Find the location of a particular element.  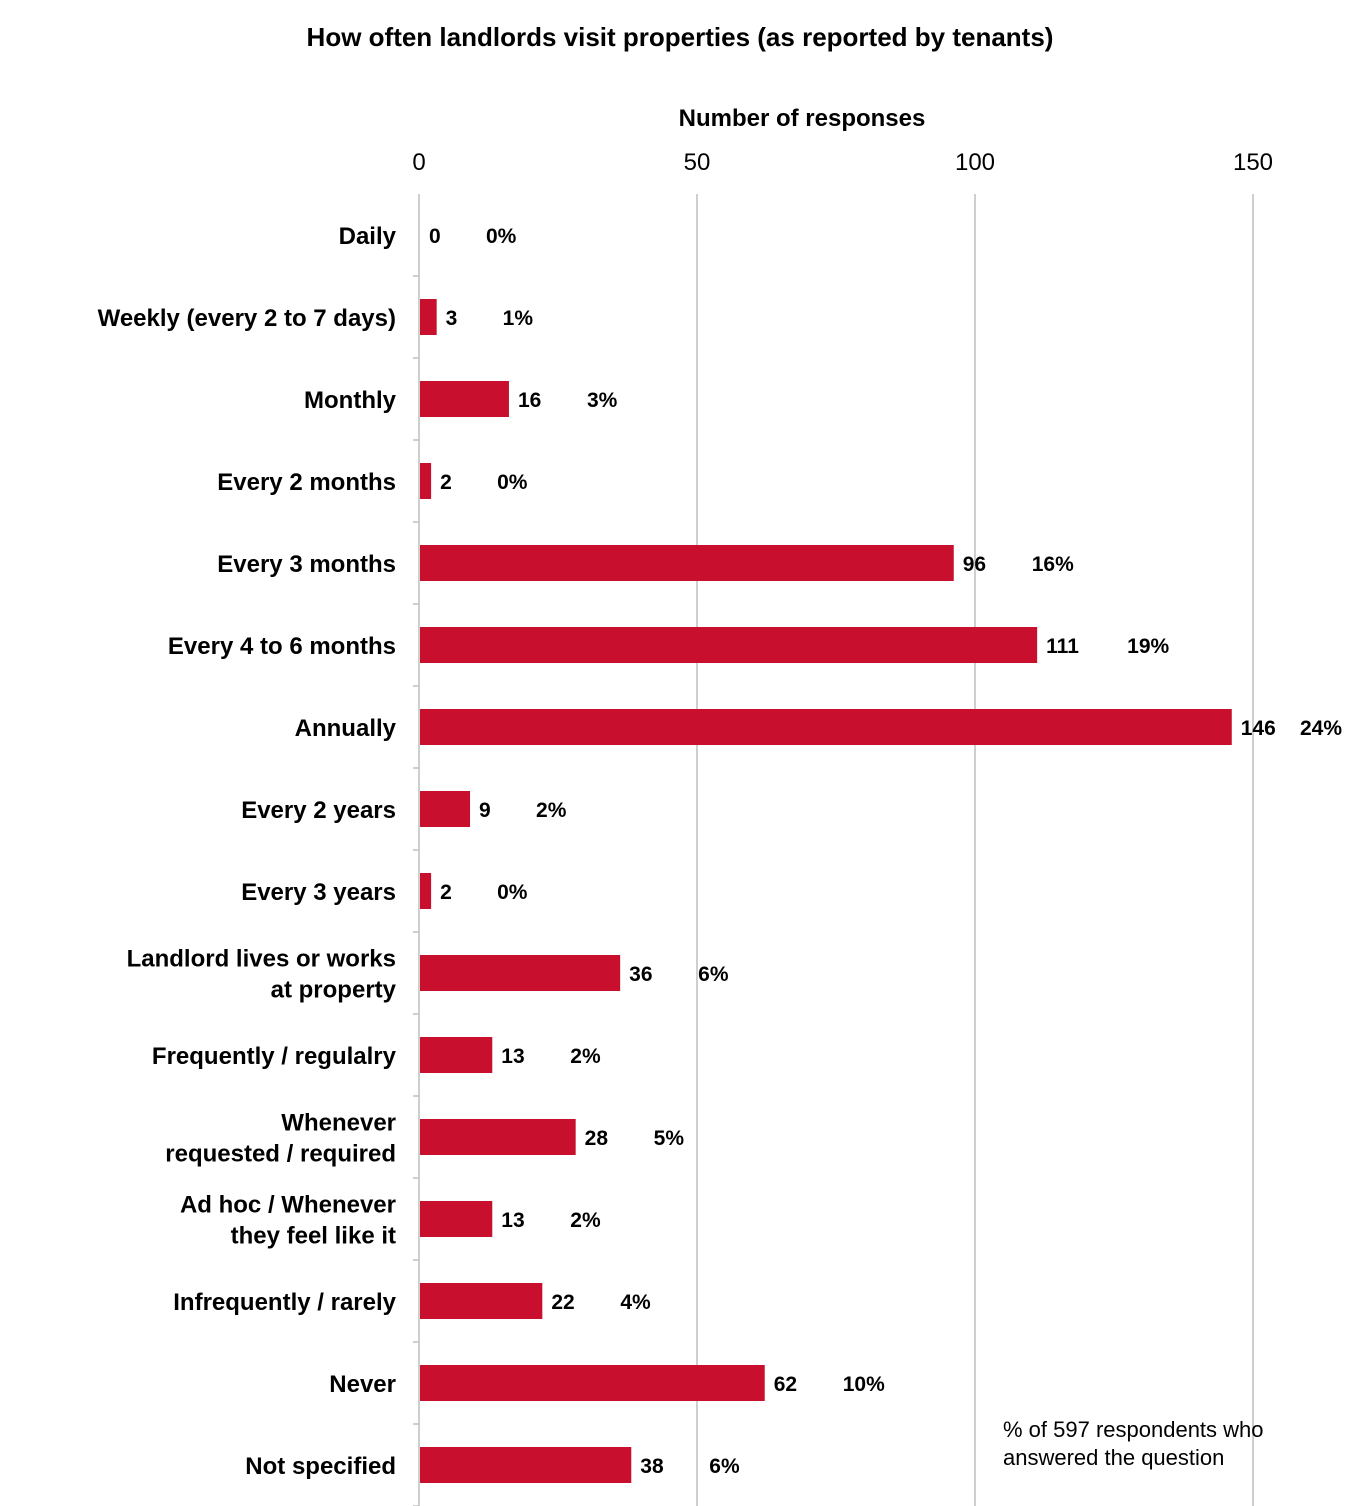

bar-value-label: 9 is located at coordinates (485, 810).